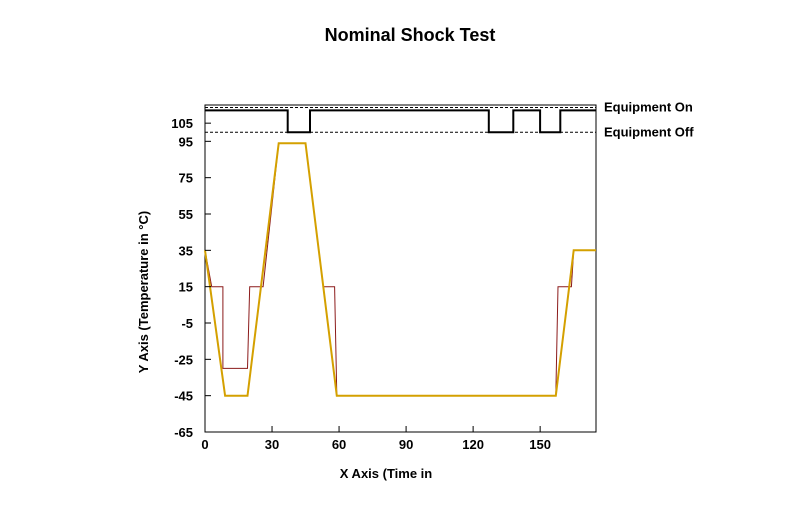 The image size is (800, 512). Describe the element at coordinates (649, 131) in the screenshot. I see `equipment-off-label: Equipment Off` at that location.